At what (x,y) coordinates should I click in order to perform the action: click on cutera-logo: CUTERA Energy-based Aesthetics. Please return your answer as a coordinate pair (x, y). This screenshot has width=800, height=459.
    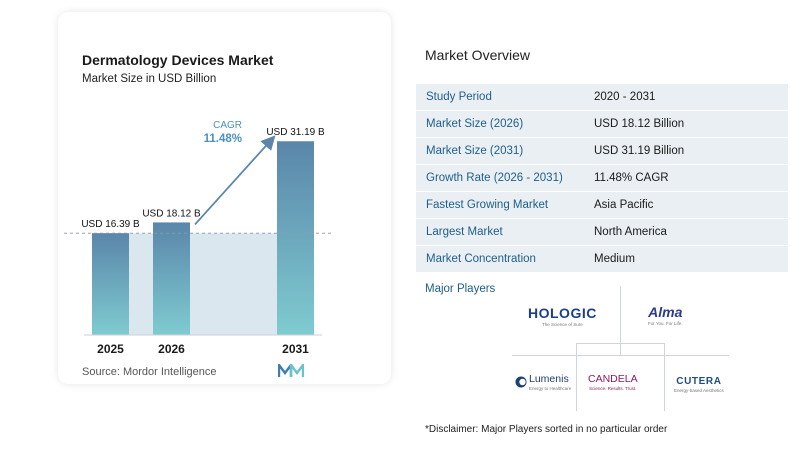
    Looking at the image, I should click on (699, 384).